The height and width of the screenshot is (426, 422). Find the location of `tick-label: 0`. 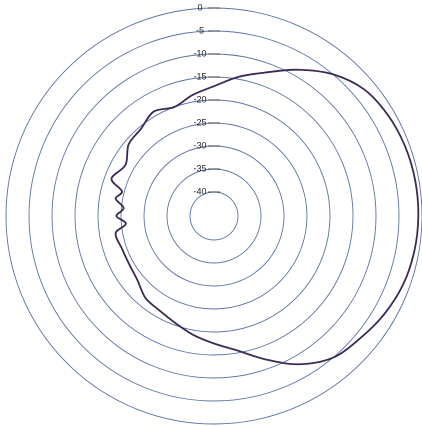

tick-label: 0 is located at coordinates (199, 7).